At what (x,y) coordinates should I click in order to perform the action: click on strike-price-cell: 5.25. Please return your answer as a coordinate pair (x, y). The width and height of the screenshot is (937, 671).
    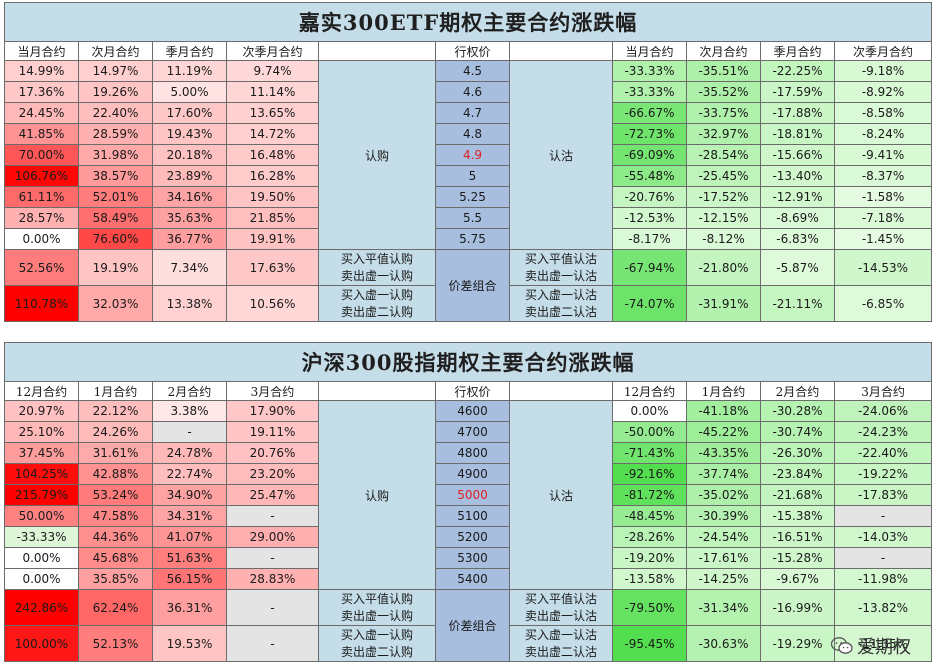
    Looking at the image, I should click on (472, 197).